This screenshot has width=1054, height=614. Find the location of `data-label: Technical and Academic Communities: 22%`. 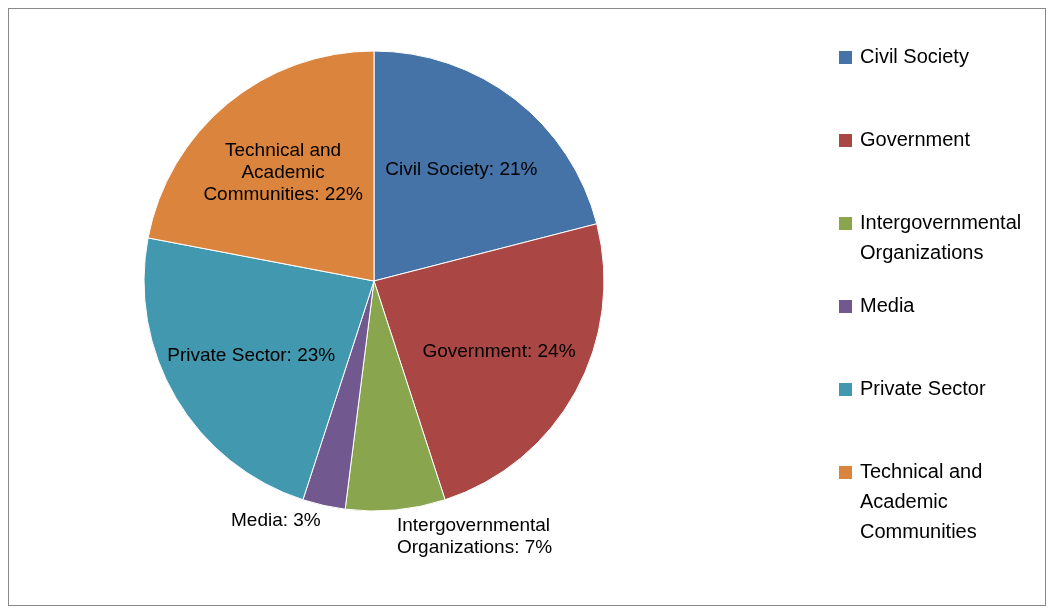

data-label: Technical and Academic Communities: 22% is located at coordinates (283, 171).